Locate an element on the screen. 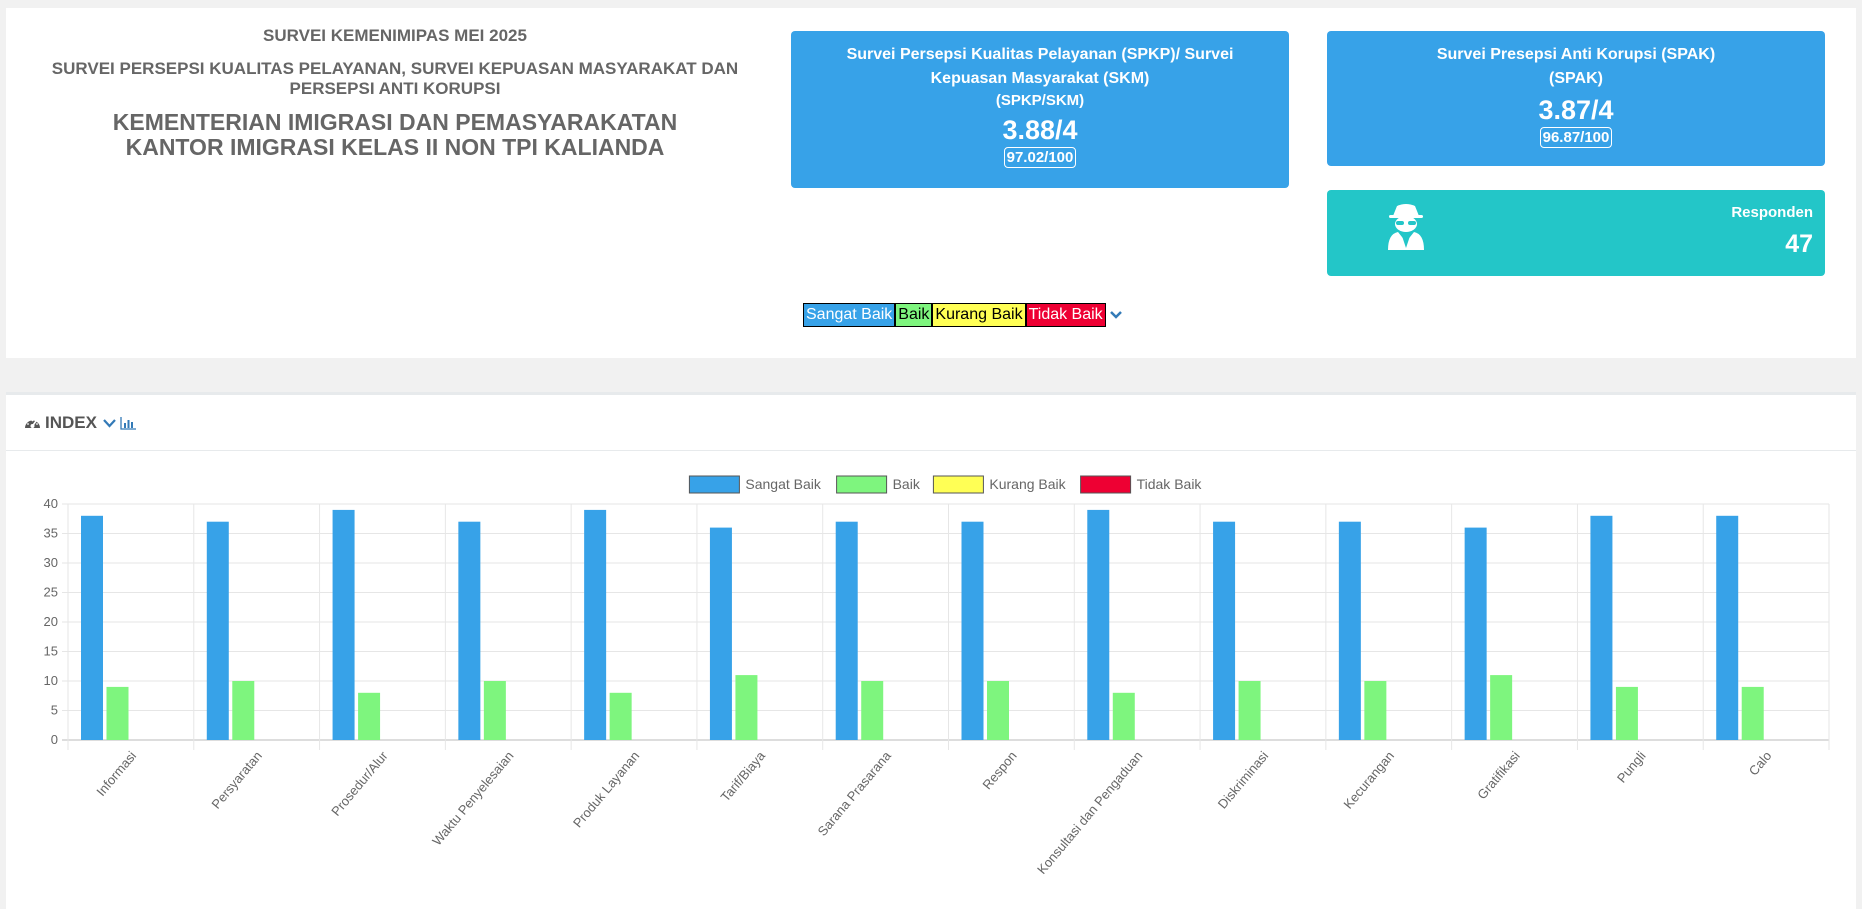 The image size is (1862, 909). index-panel-header: INDEX is located at coordinates (931, 423).